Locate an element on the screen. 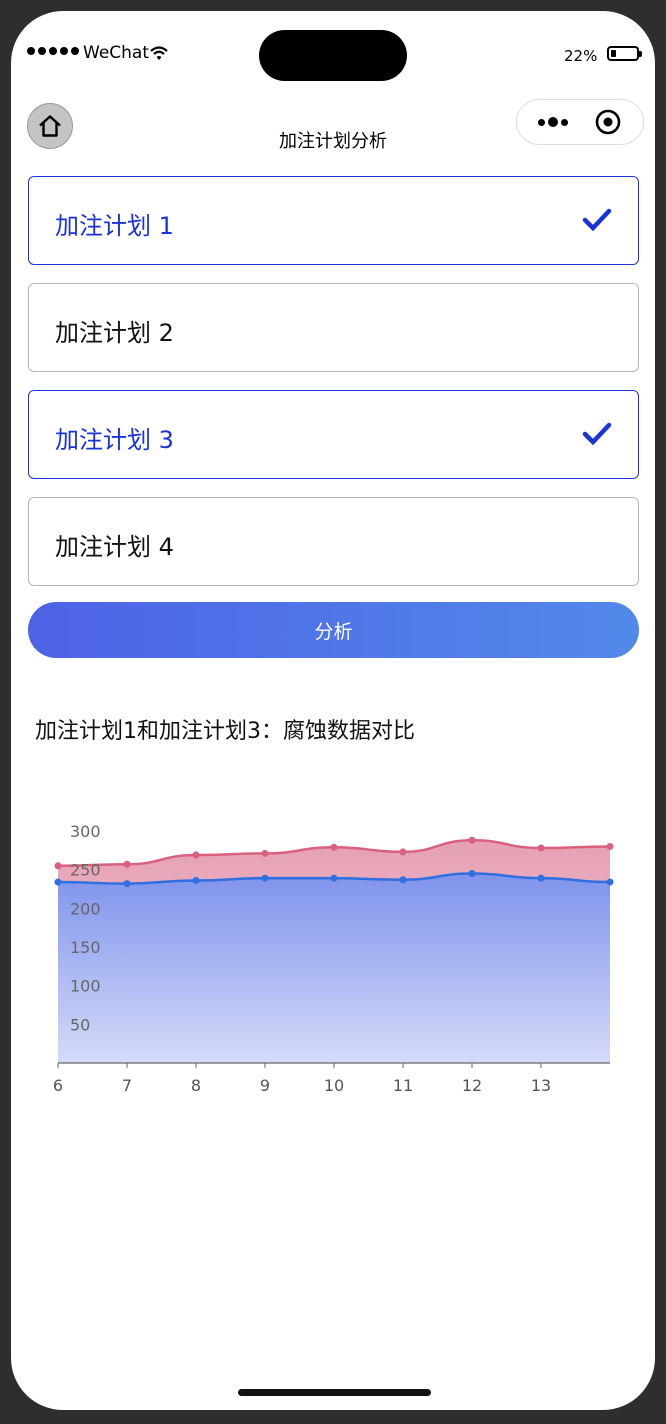 This screenshot has height=1424, width=666. x-tick-label: 8 is located at coordinates (196, 1085).